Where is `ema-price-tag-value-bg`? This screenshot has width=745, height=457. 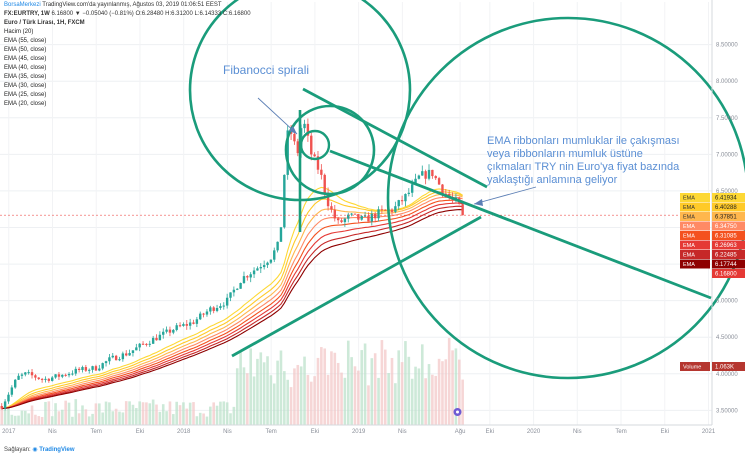 ema-price-tag-value-bg is located at coordinates (728, 216).